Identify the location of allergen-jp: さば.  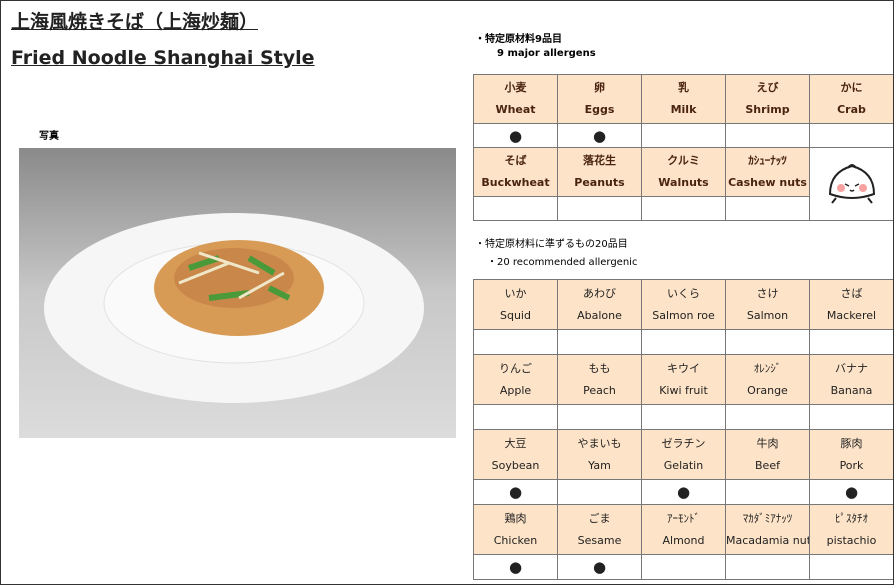
(851, 293).